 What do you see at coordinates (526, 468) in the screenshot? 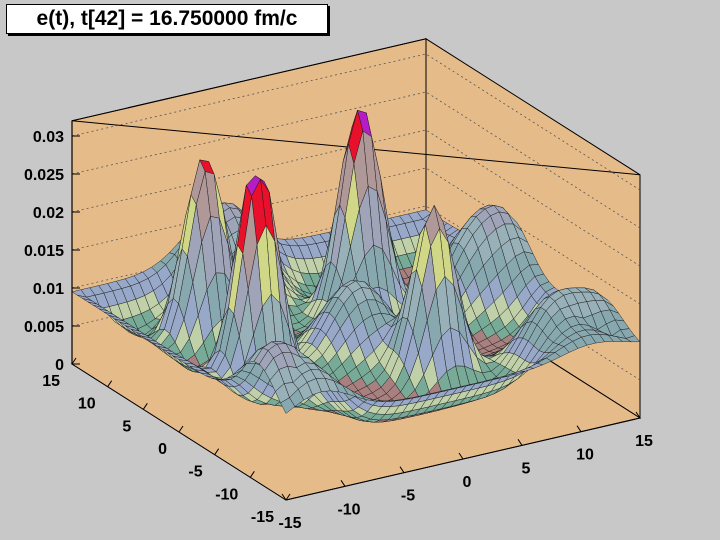
I see `x-tick-label: 5` at bounding box center [526, 468].